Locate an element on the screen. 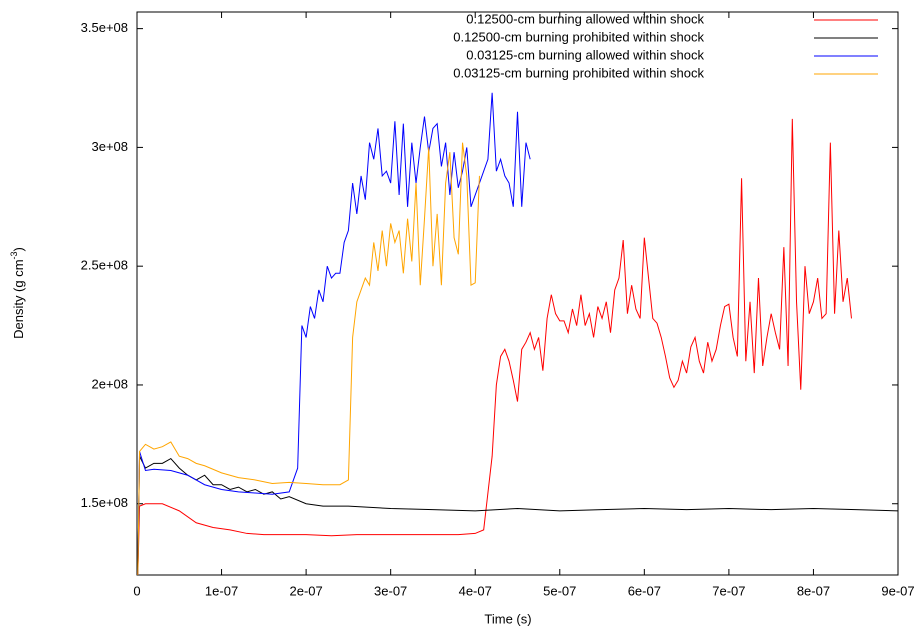  legend-label: 0.03125-cm burning allowed within shock is located at coordinates (585, 54).